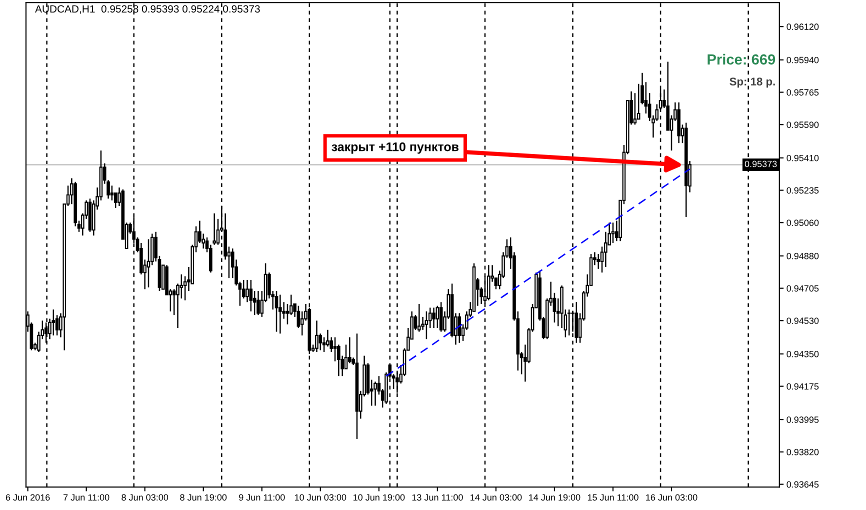  I want to click on annotation: Price: 669, so click(742, 59).